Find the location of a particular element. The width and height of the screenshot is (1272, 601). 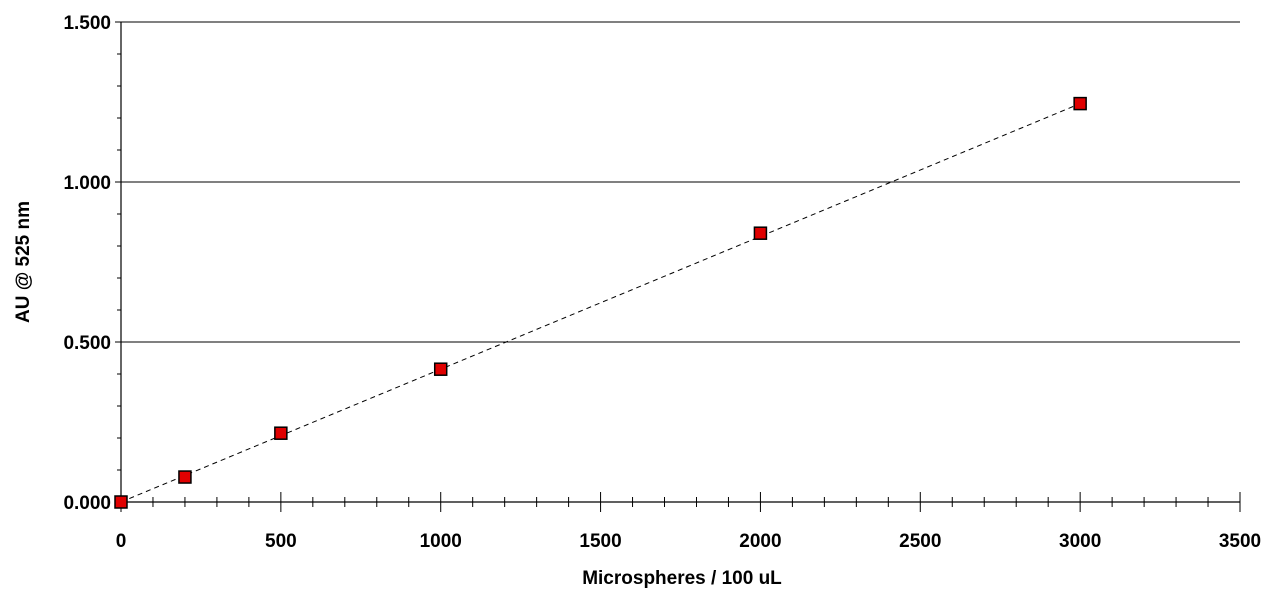

x-tick-label: 2000 is located at coordinates (760, 541).